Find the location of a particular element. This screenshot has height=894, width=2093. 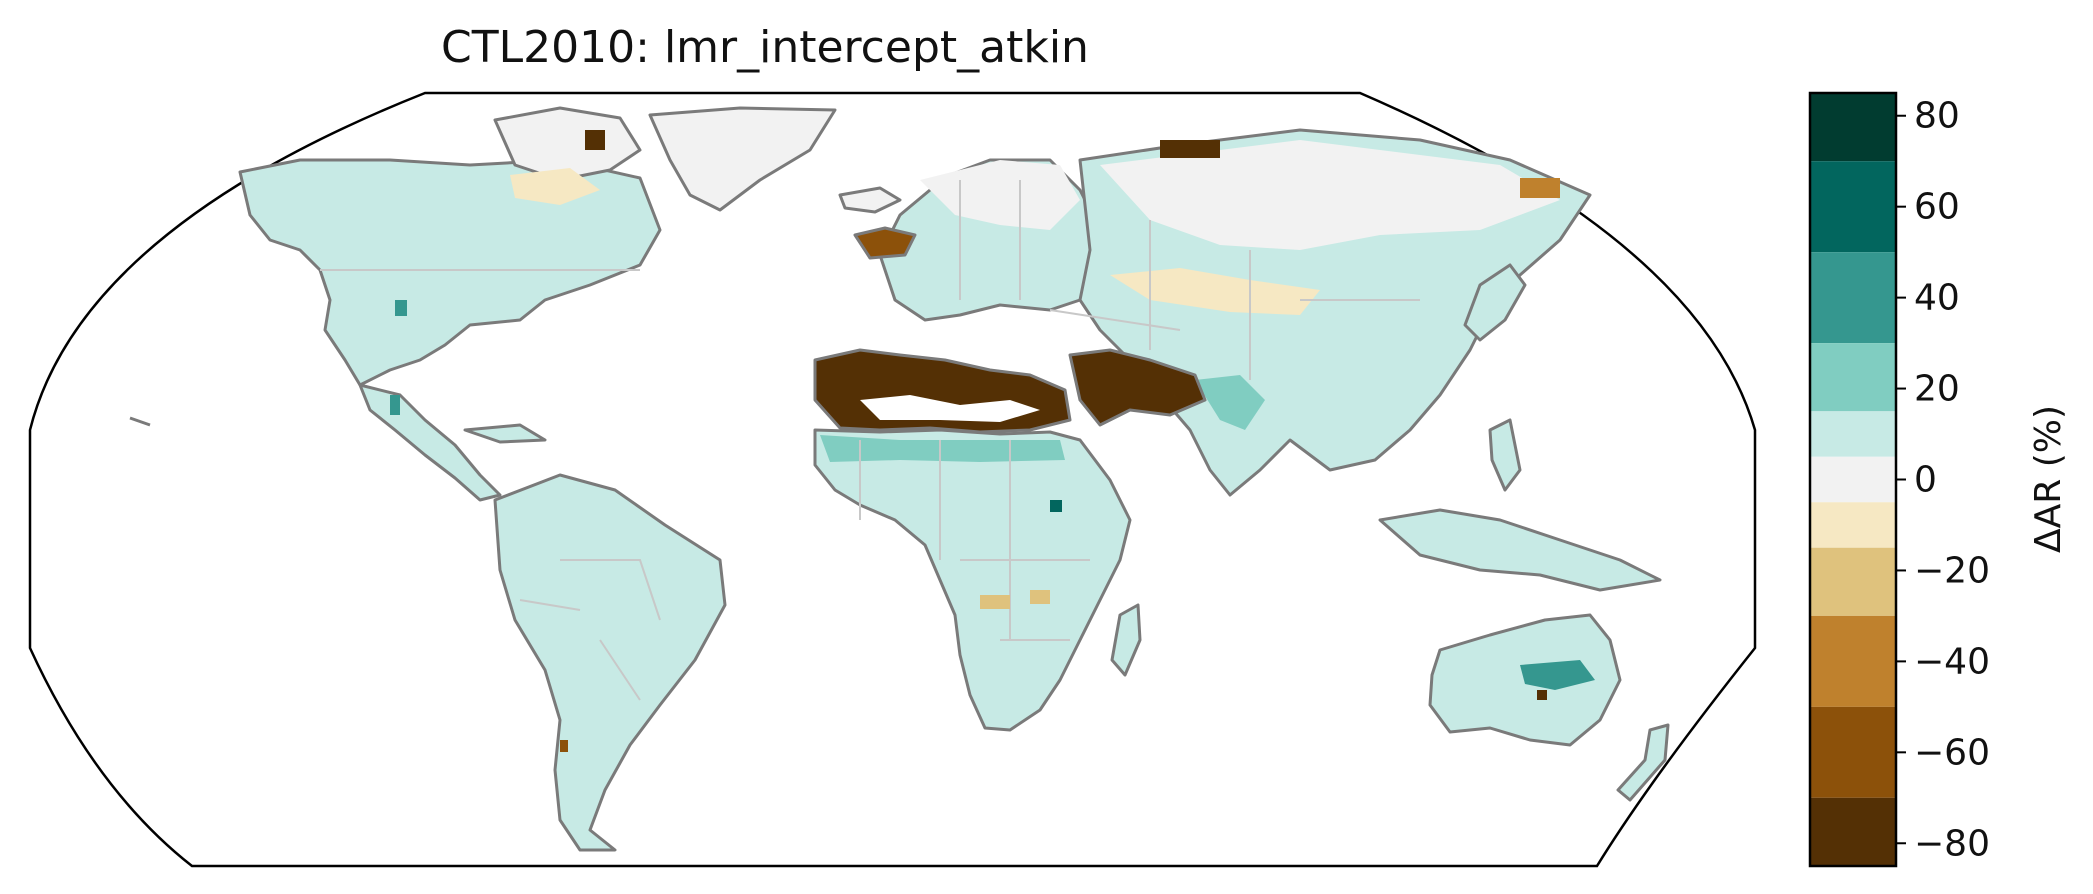

colorbar-tick-label: 40 is located at coordinates (1937, 298).